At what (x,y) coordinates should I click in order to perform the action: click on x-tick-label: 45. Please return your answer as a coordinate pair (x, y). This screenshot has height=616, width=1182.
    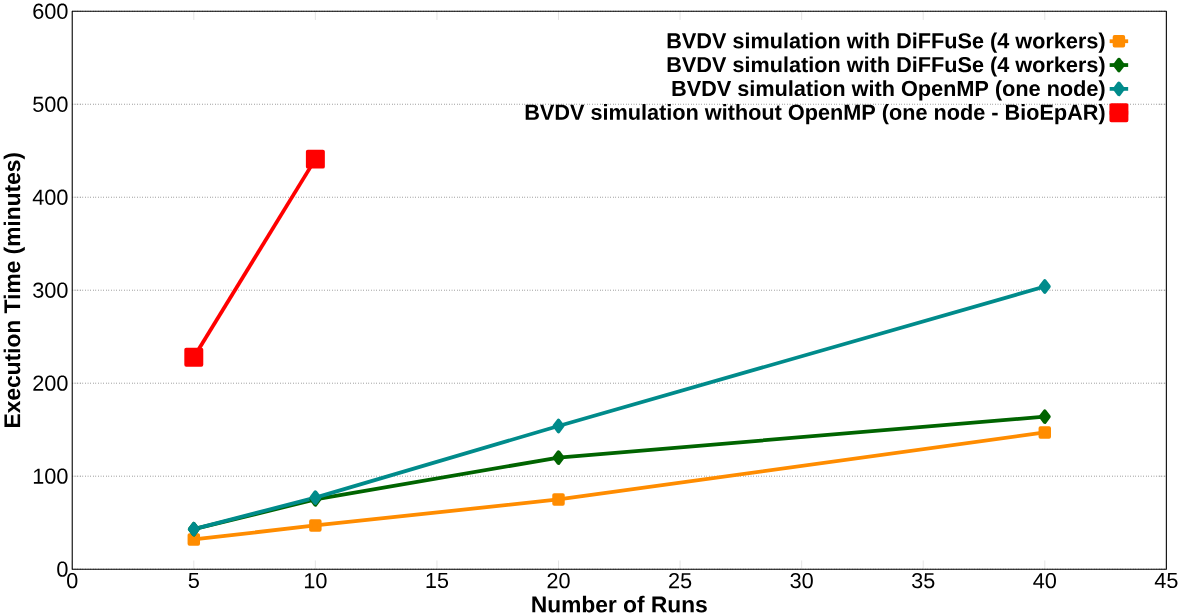
    Looking at the image, I should click on (1166, 580).